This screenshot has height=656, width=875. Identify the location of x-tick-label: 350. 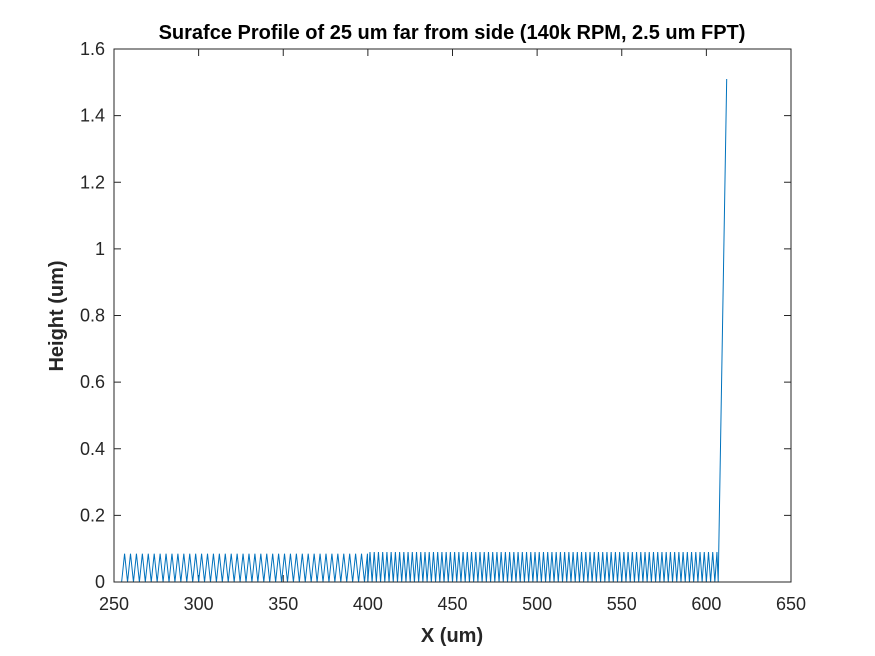
(283, 604).